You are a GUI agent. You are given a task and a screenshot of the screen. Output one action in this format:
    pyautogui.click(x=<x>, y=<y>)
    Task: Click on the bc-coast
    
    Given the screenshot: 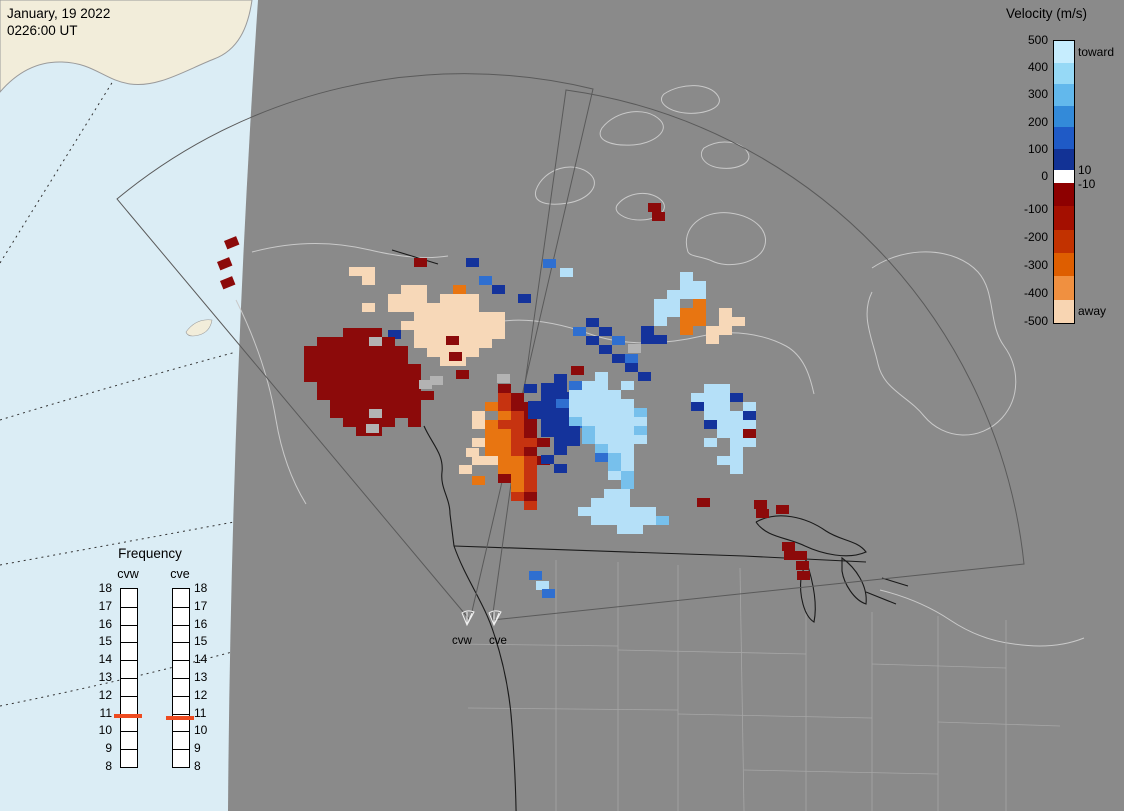 What is the action you would take?
    pyautogui.click(x=439, y=486)
    